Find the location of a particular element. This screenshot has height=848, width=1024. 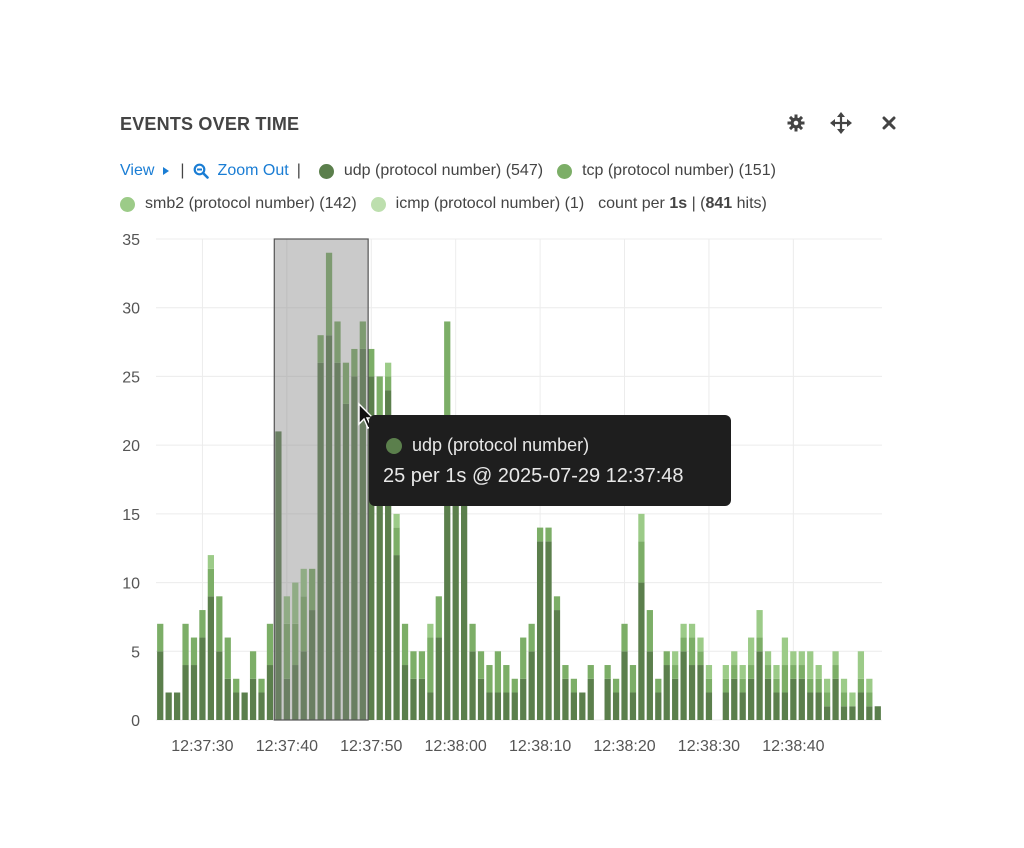

legend-item-tcp: tcp (protocol number) (151) is located at coordinates (666, 171).